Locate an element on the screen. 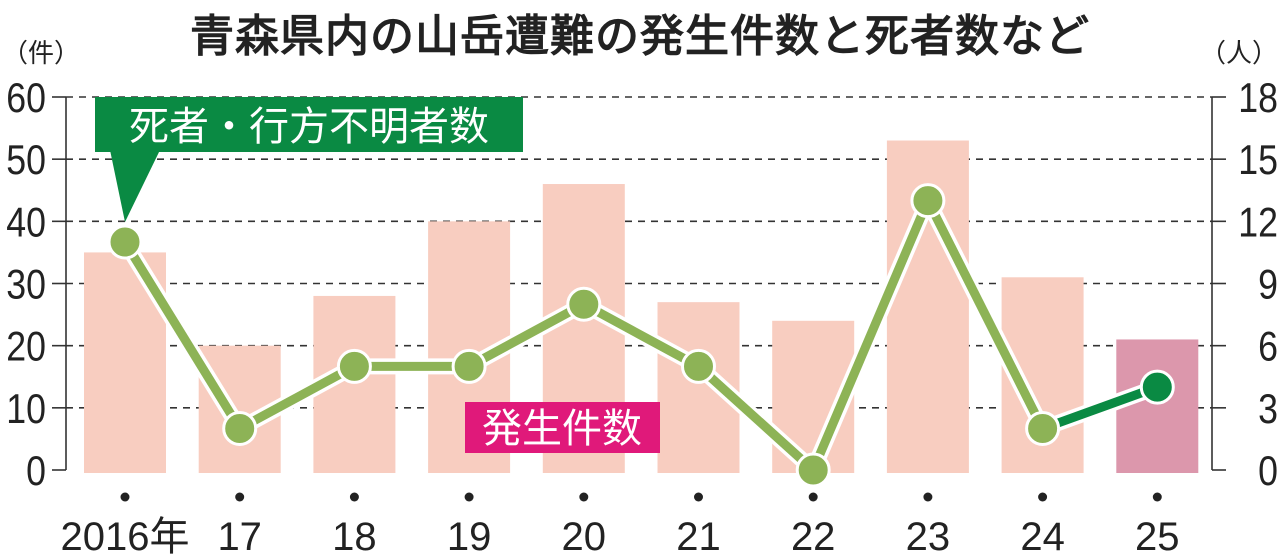 Image resolution: width=1280 pixels, height=557 pixels. right-tick-label: 9 is located at coordinates (1268, 285).